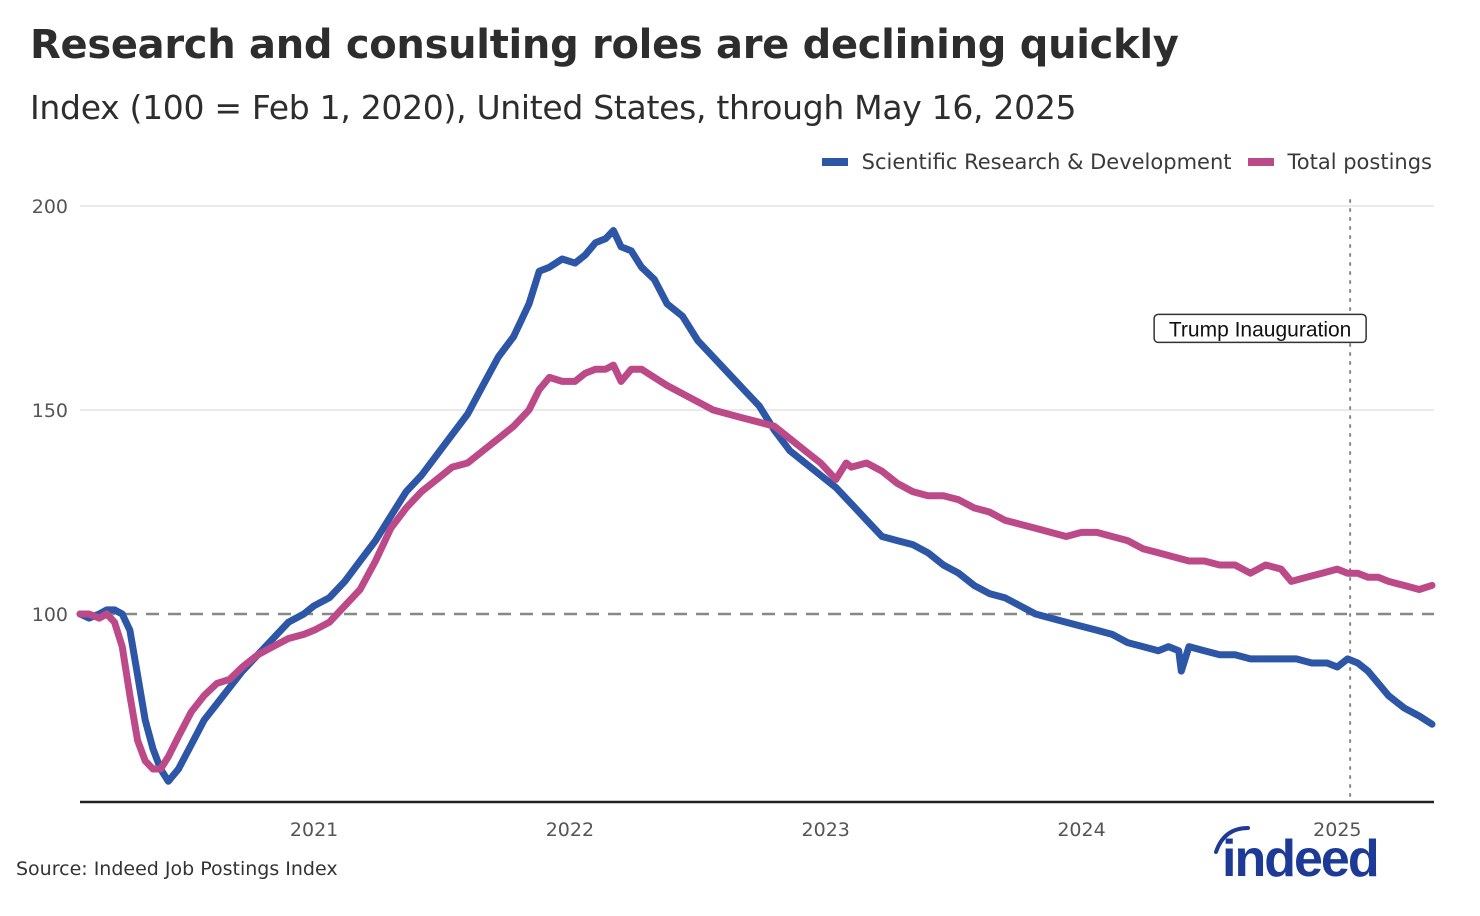  I want to click on legend-swatch-research, so click(834, 162).